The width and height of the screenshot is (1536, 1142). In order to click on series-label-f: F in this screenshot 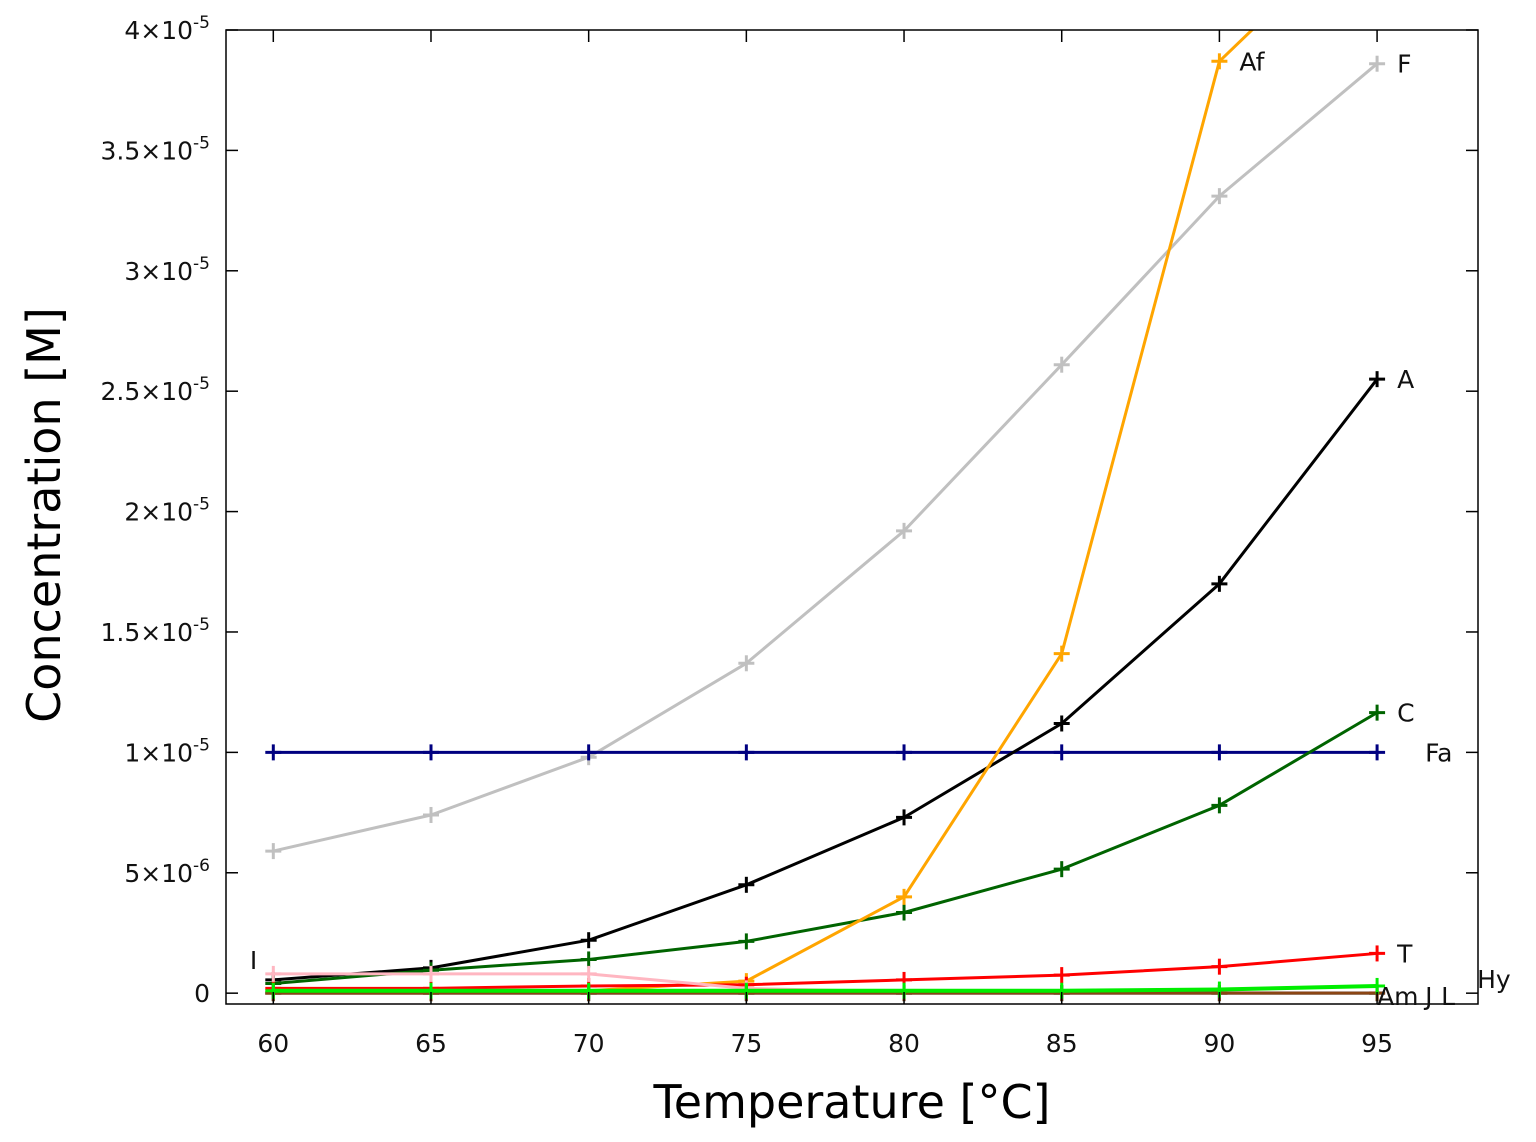, I will do `click(1404, 64)`.